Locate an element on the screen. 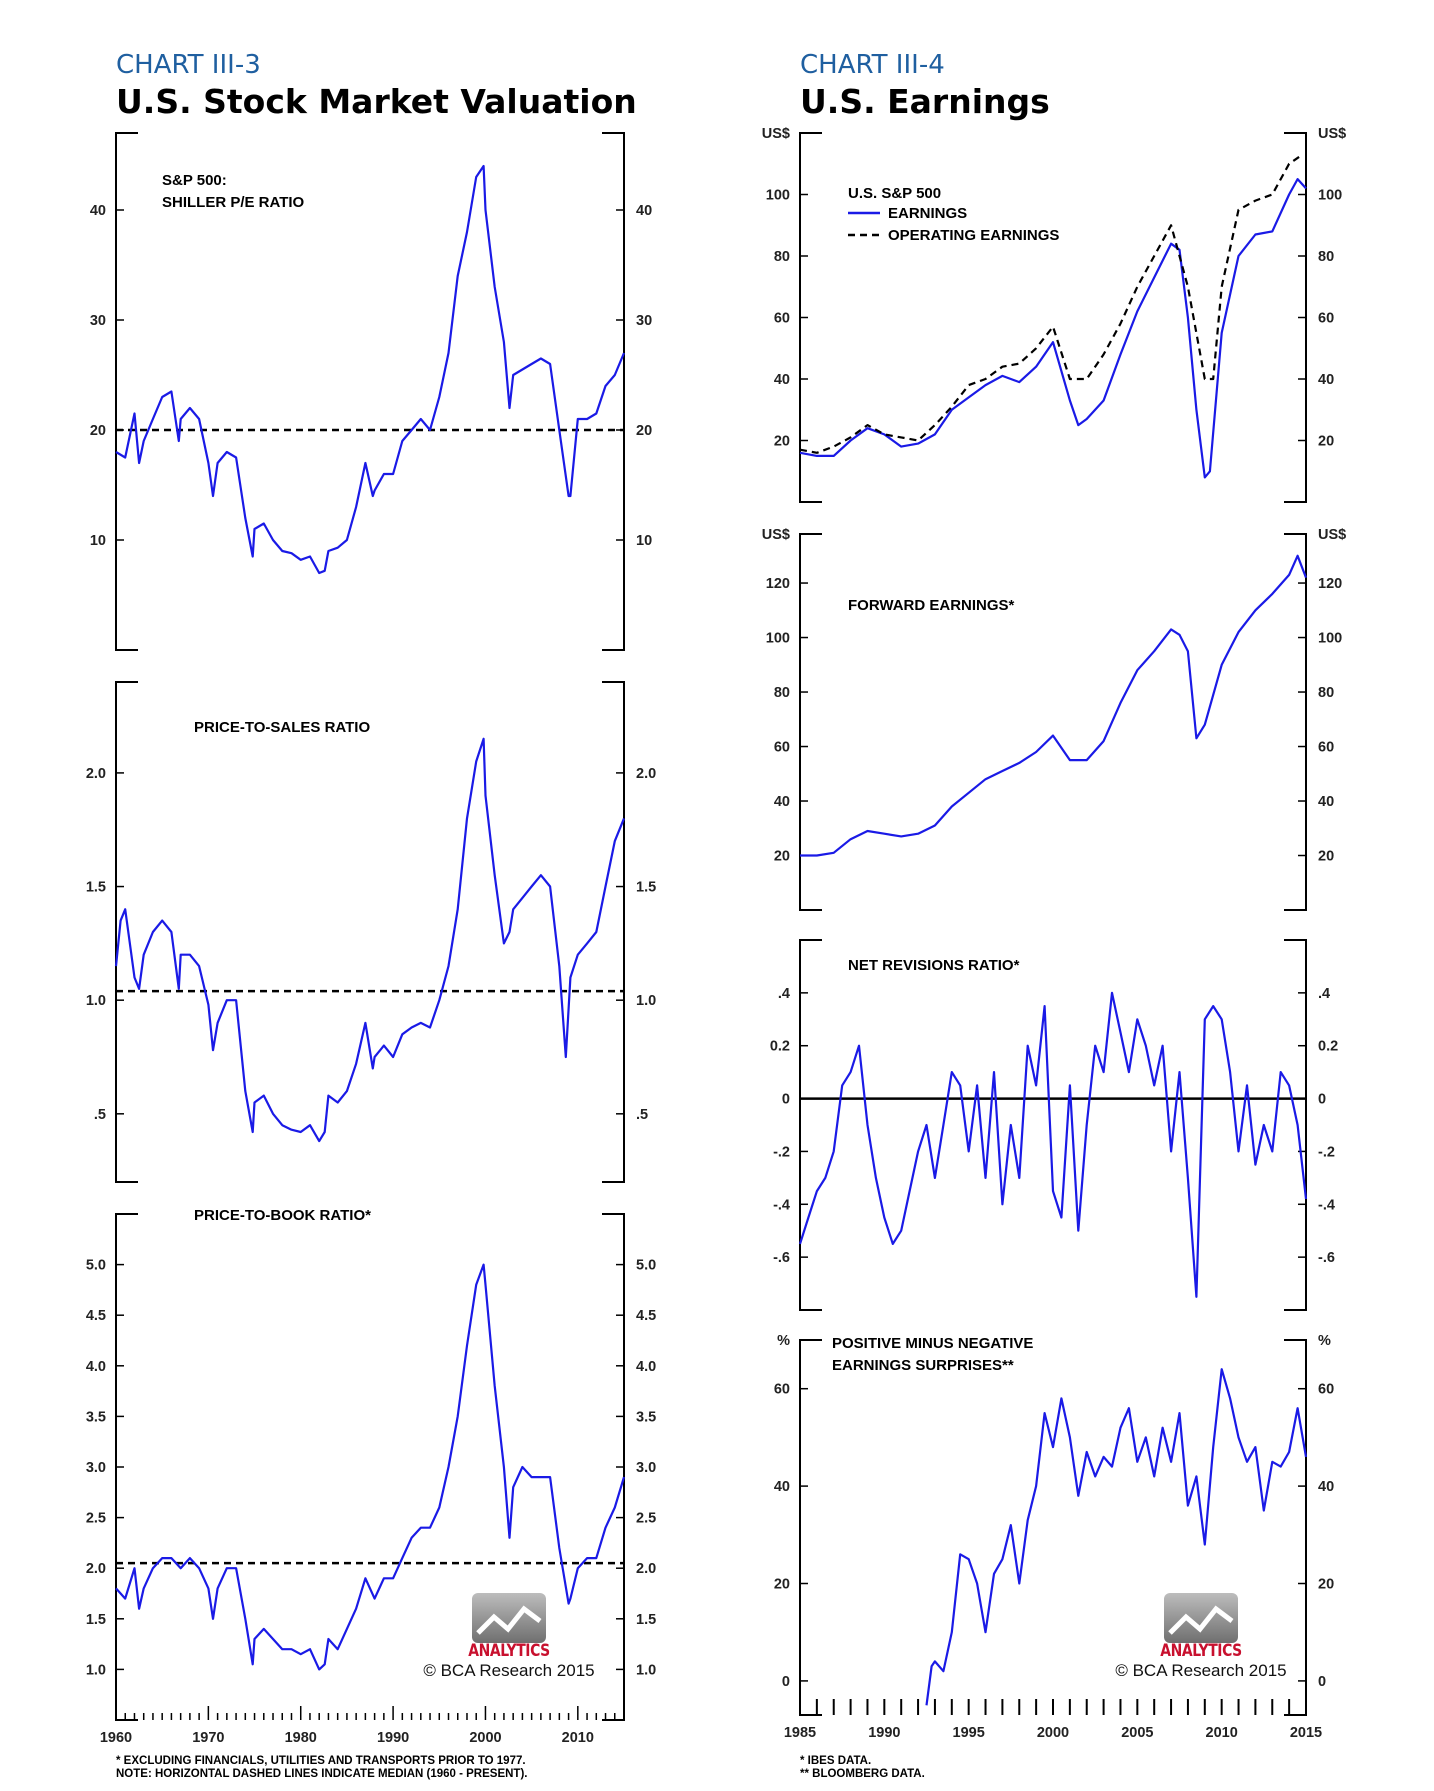  right-chart-title: U.S. Earnings is located at coordinates (925, 101).